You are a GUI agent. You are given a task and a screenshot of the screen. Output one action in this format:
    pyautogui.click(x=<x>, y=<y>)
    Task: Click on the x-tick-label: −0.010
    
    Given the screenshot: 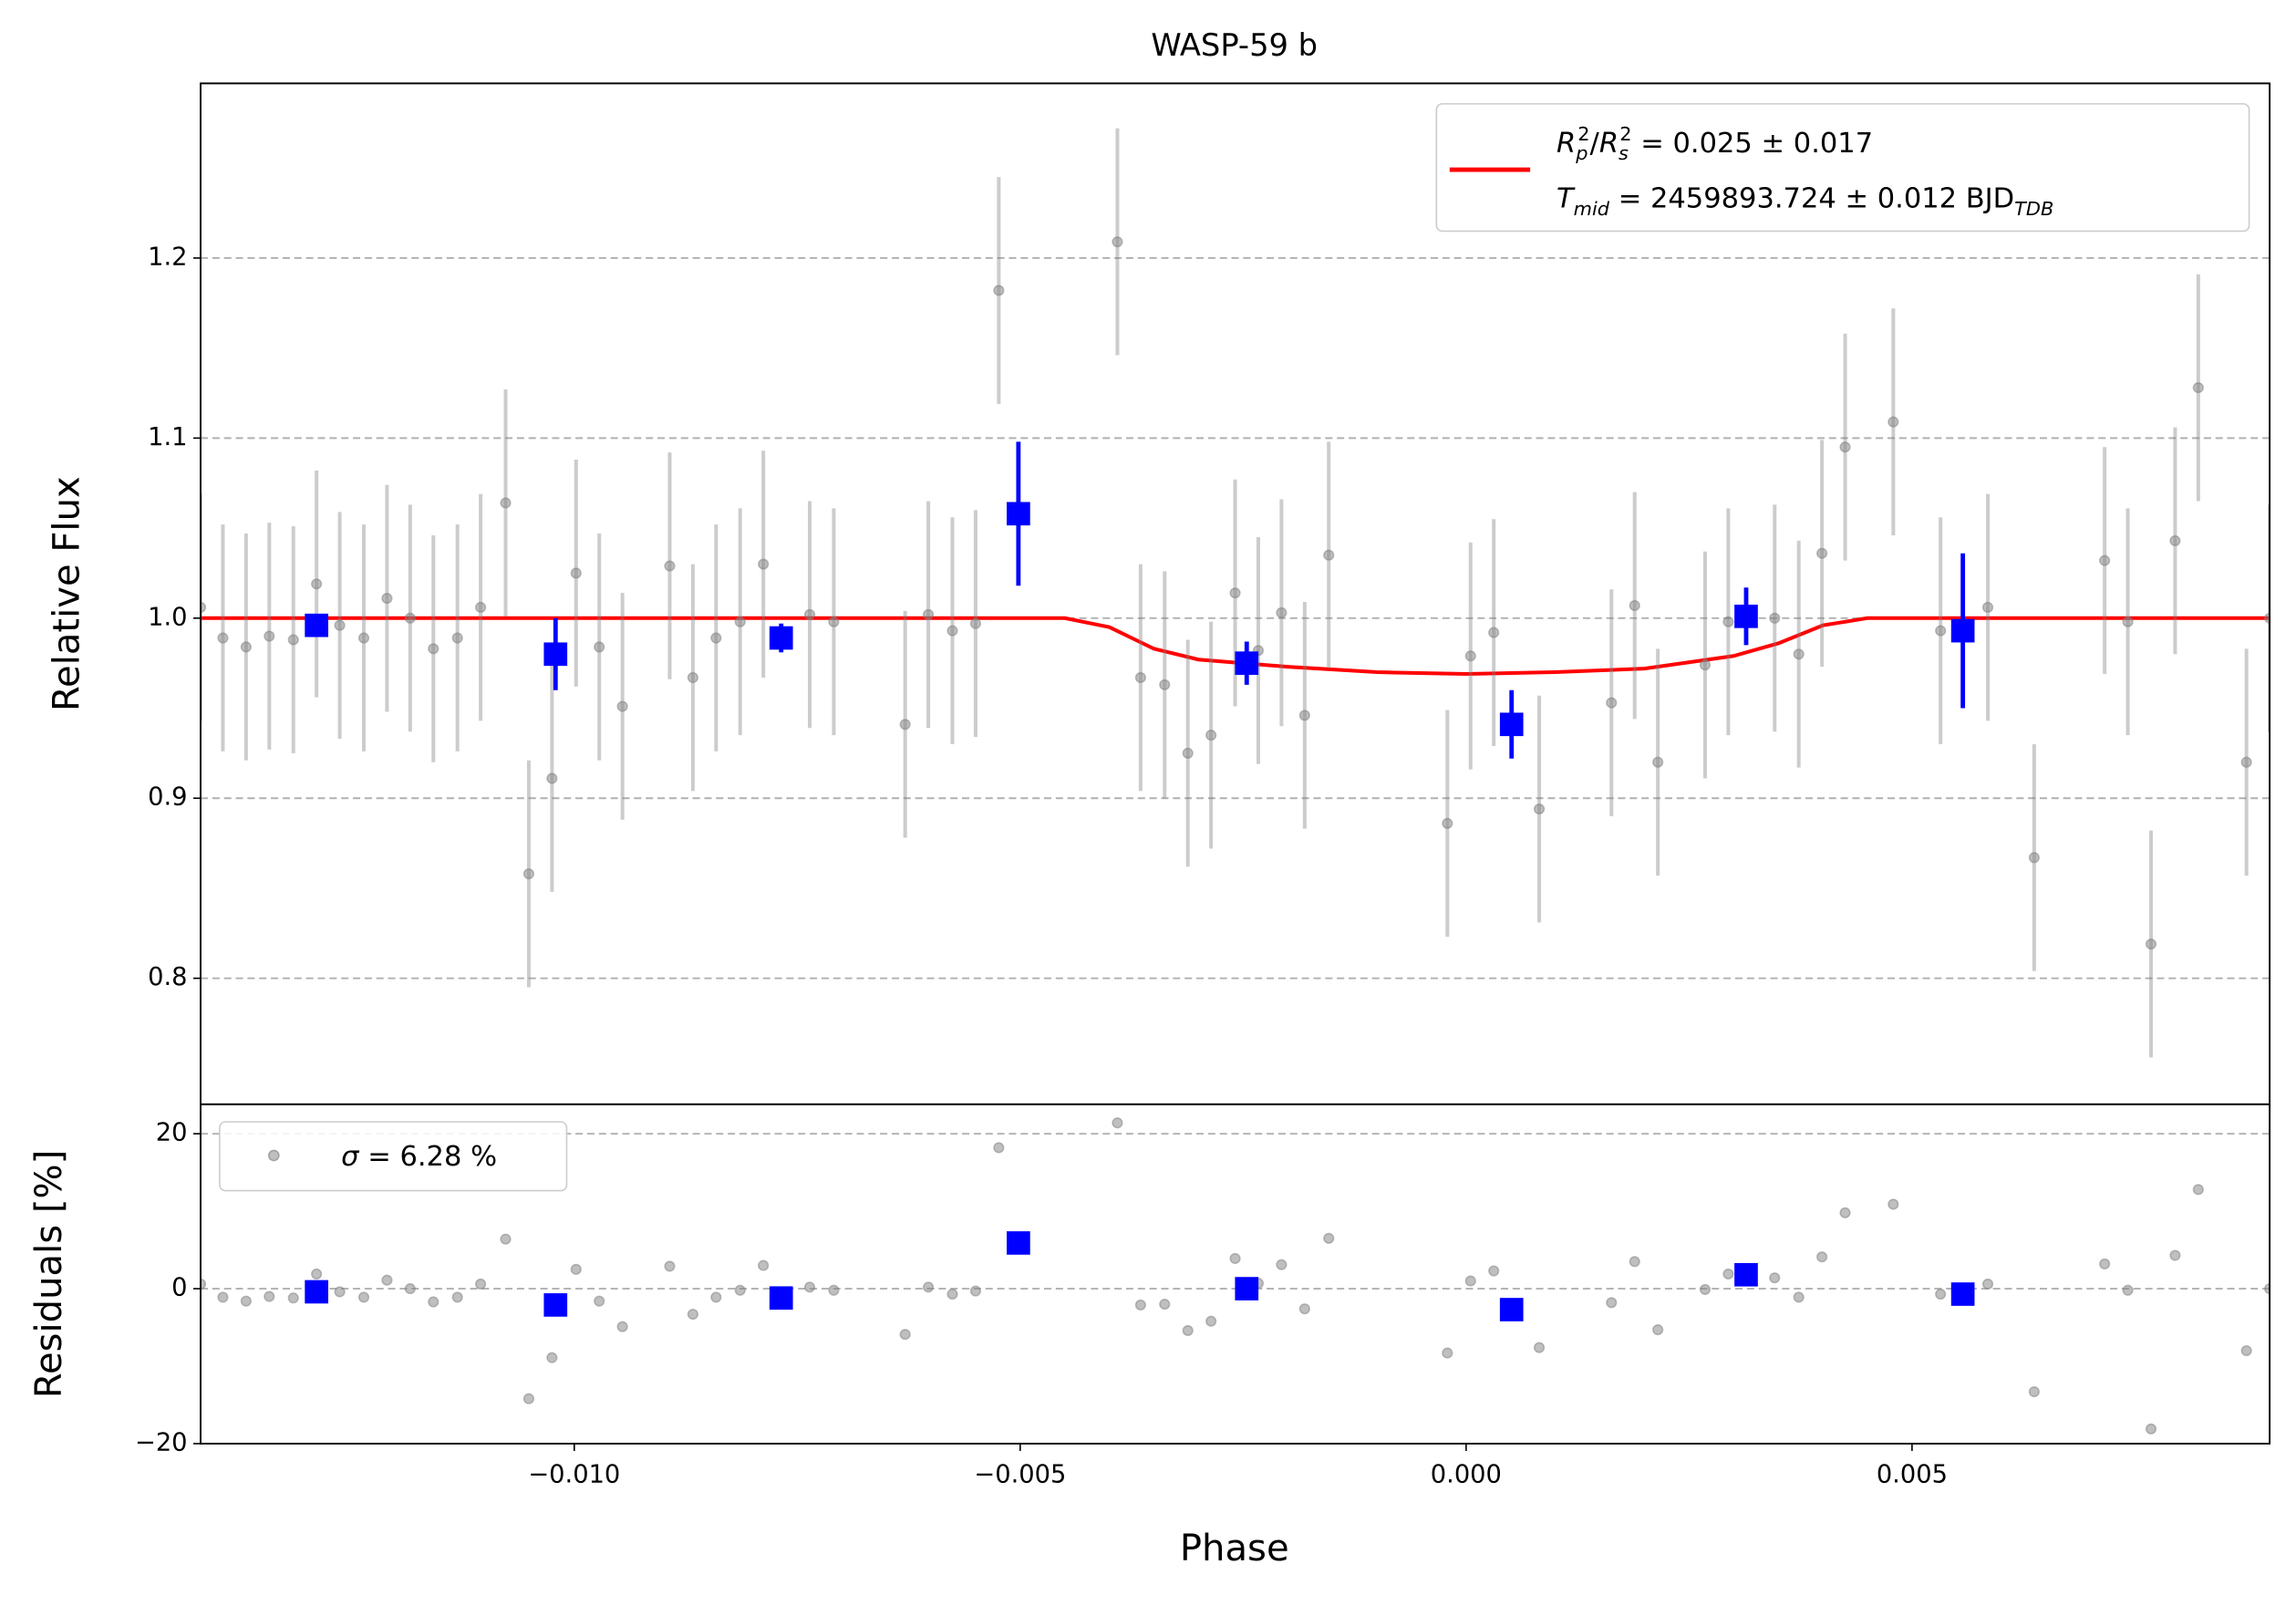 What is the action you would take?
    pyautogui.click(x=574, y=1475)
    